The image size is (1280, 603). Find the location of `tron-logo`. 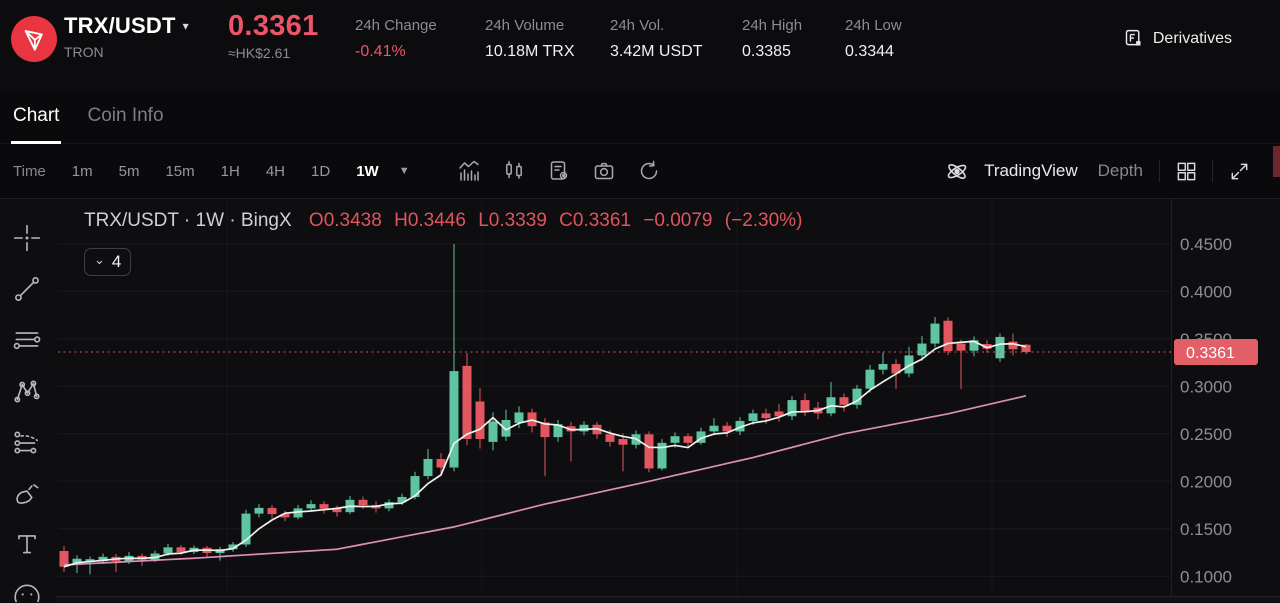

tron-logo is located at coordinates (34, 39).